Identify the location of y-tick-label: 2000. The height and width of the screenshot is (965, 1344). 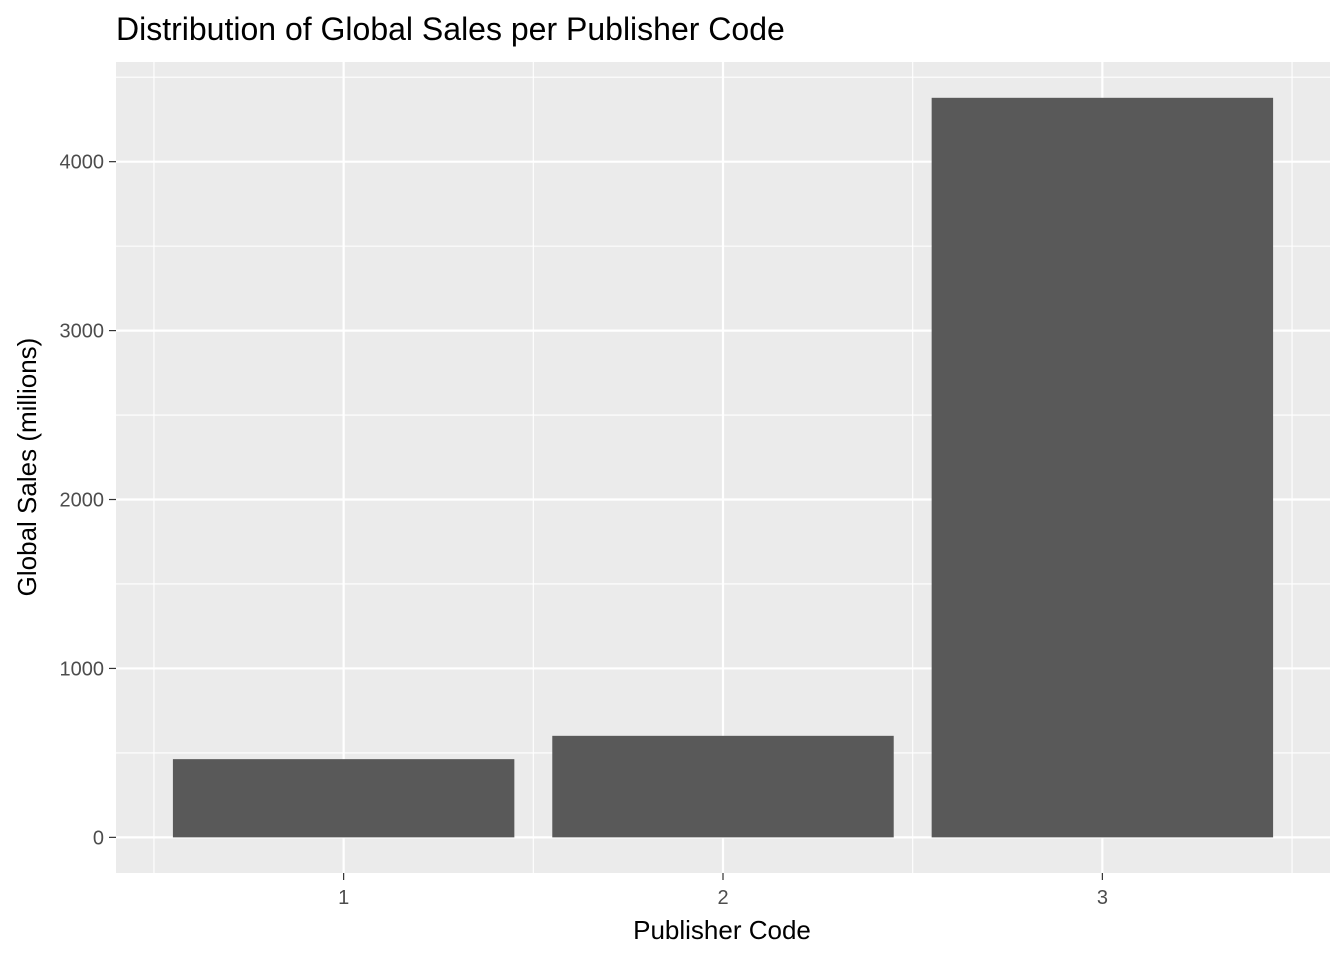
(82, 501).